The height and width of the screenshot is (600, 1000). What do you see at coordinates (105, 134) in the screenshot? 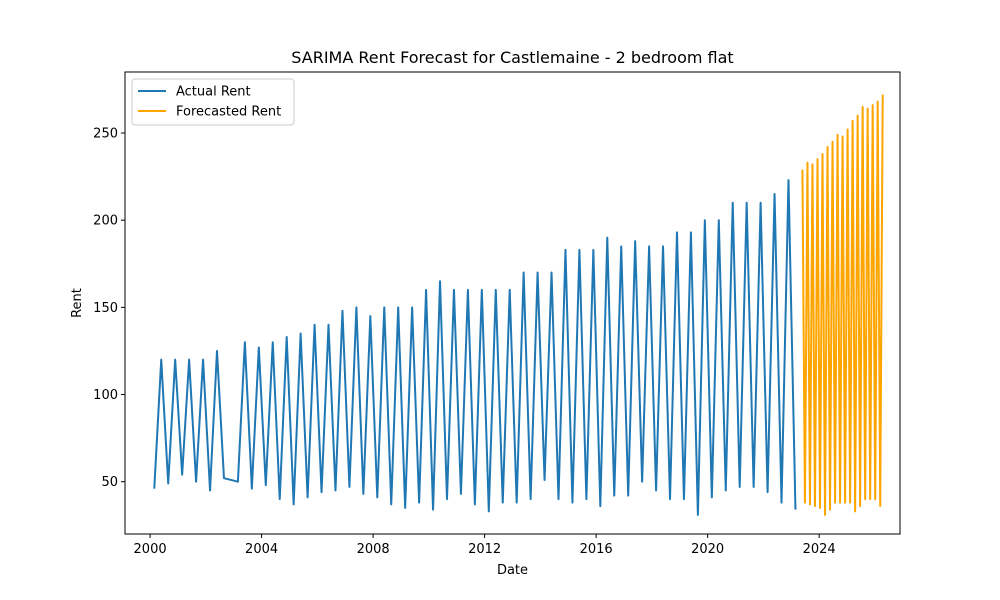
I see `y-tick-label: 250` at bounding box center [105, 134].